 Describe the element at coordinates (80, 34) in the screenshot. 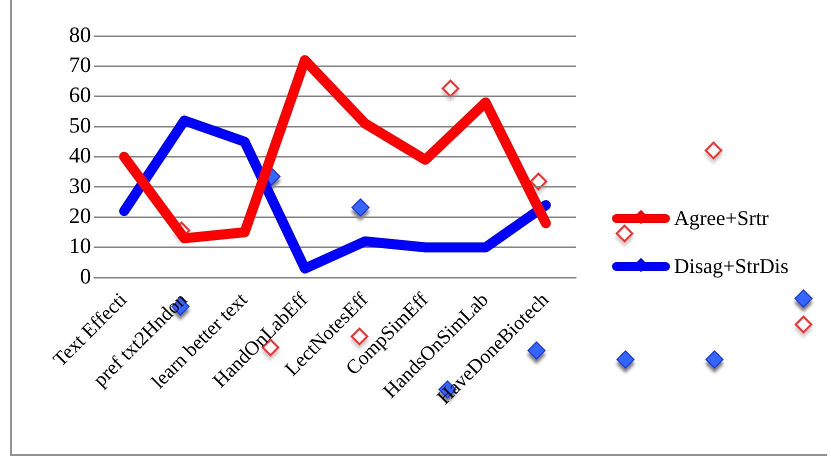

I see `y-tick-label: 80` at that location.